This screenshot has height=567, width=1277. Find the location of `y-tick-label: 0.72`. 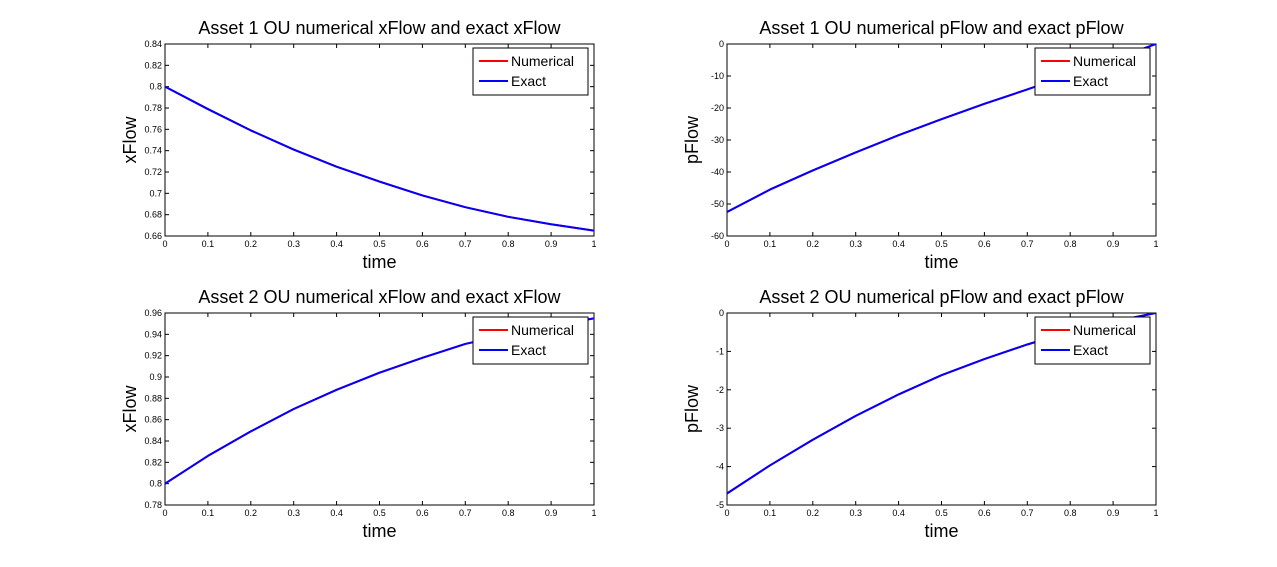

y-tick-label: 0.72 is located at coordinates (153, 172).